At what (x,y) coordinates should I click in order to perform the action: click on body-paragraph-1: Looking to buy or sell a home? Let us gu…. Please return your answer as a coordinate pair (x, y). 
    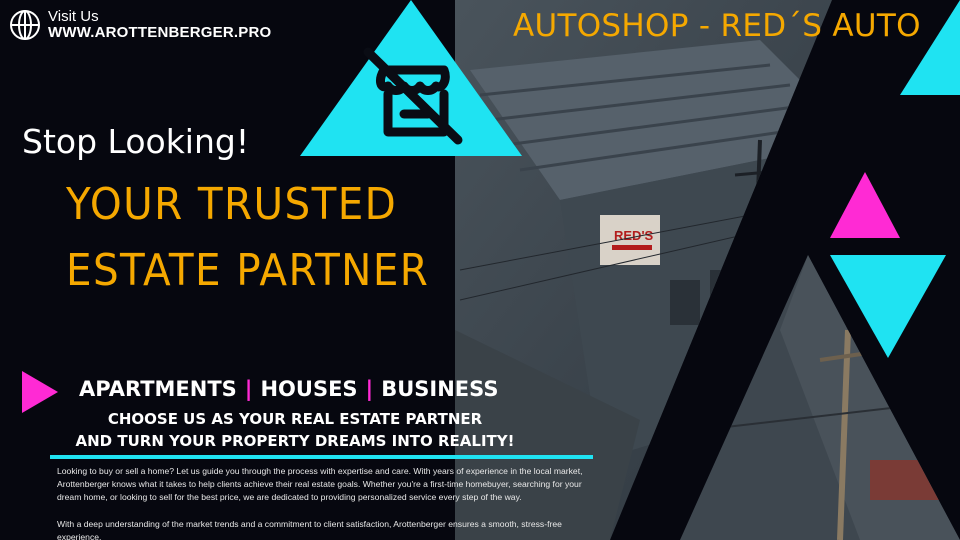
    Looking at the image, I should click on (320, 484).